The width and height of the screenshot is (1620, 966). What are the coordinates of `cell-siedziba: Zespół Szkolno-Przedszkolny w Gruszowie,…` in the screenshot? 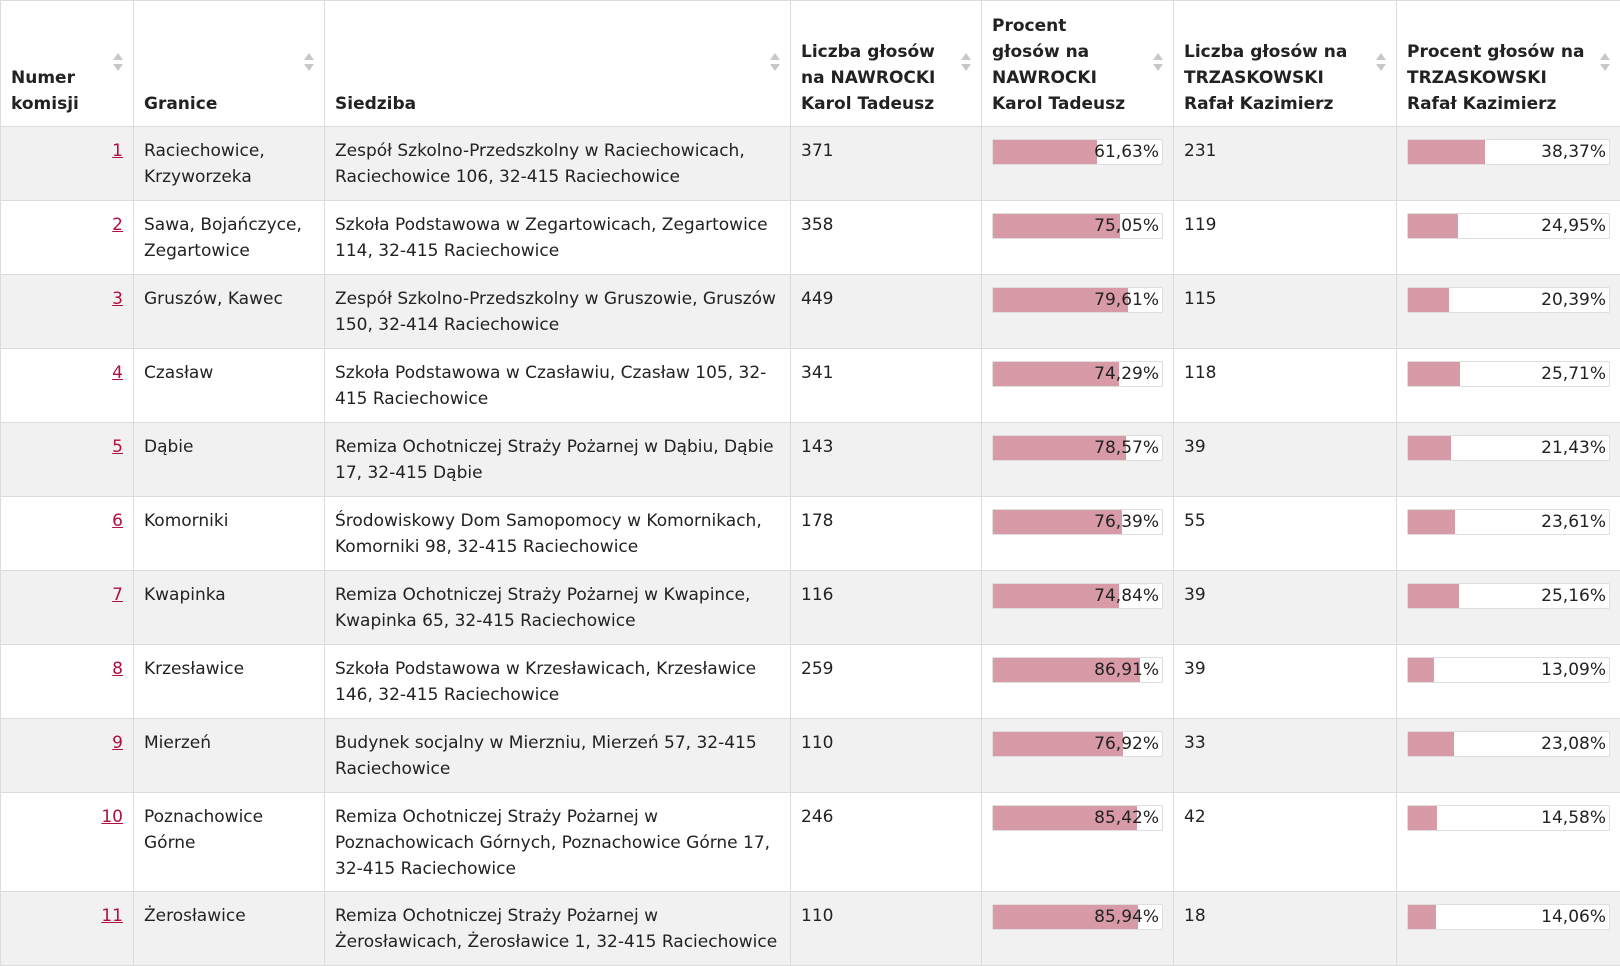 It's located at (558, 312).